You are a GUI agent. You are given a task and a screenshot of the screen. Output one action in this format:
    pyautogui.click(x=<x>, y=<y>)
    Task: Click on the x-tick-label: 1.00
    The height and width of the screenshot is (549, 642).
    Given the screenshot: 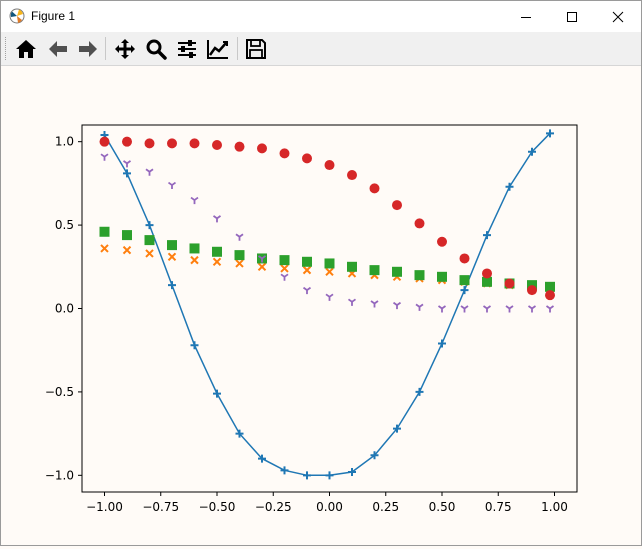 What is the action you would take?
    pyautogui.click(x=554, y=507)
    